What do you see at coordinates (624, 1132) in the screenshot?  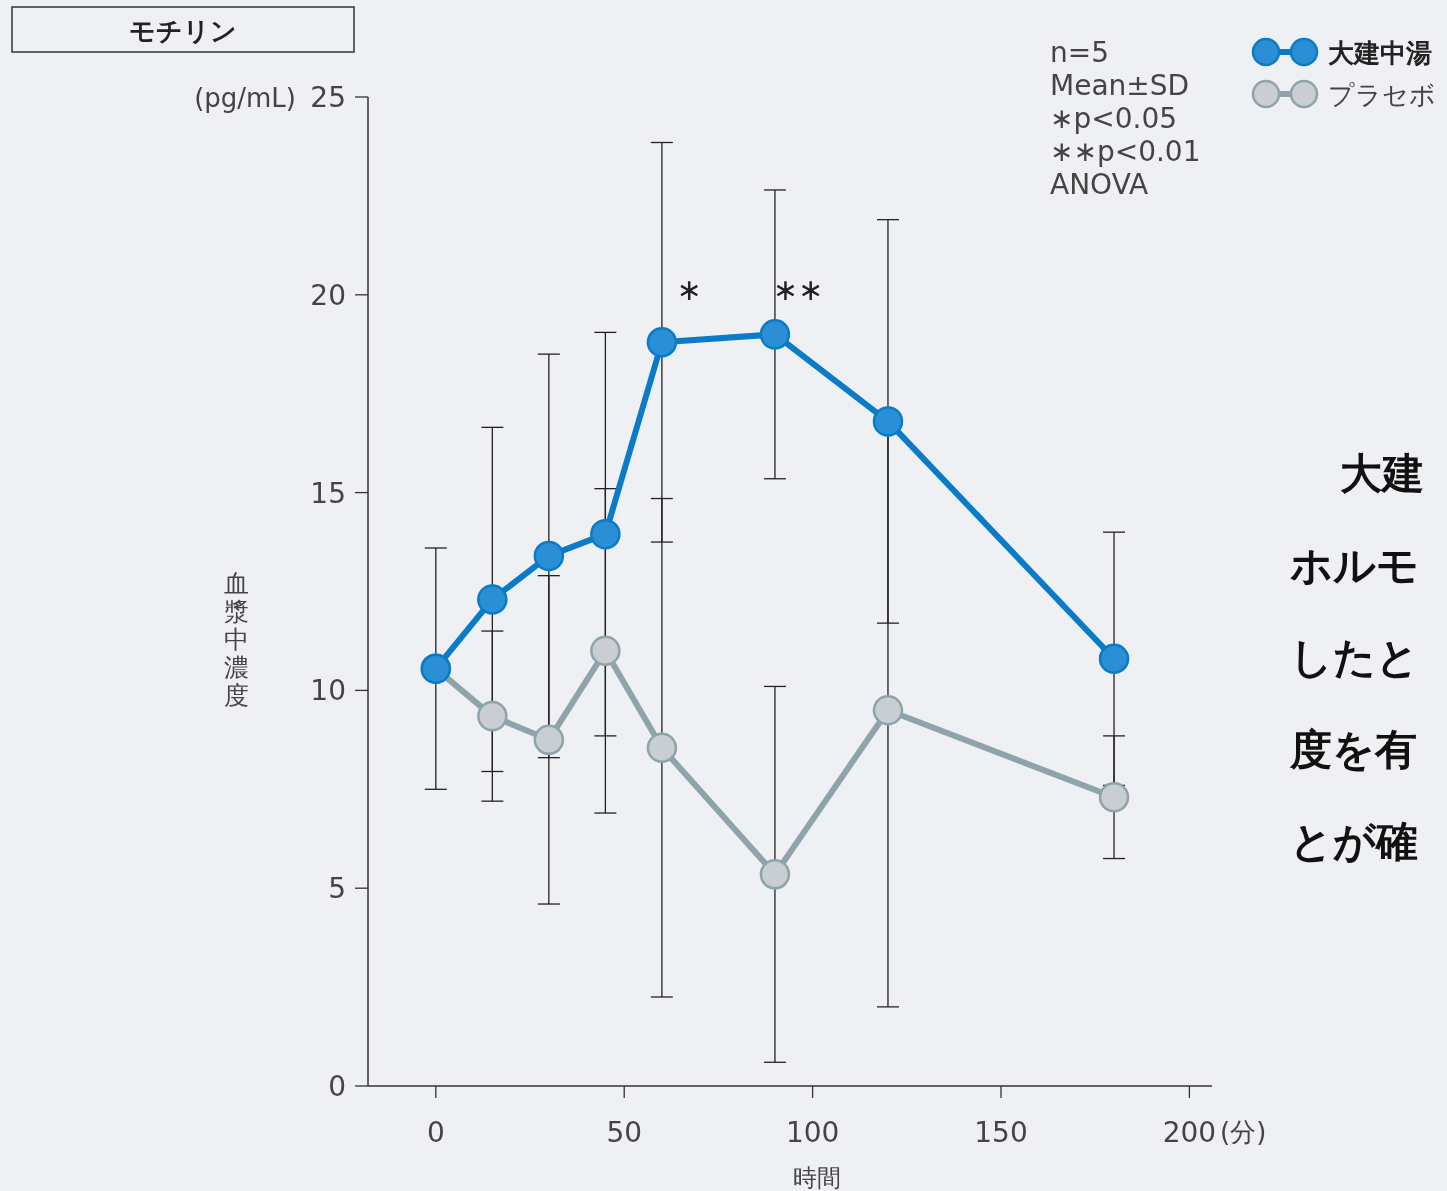 I see `x-tick-label: 50` at bounding box center [624, 1132].